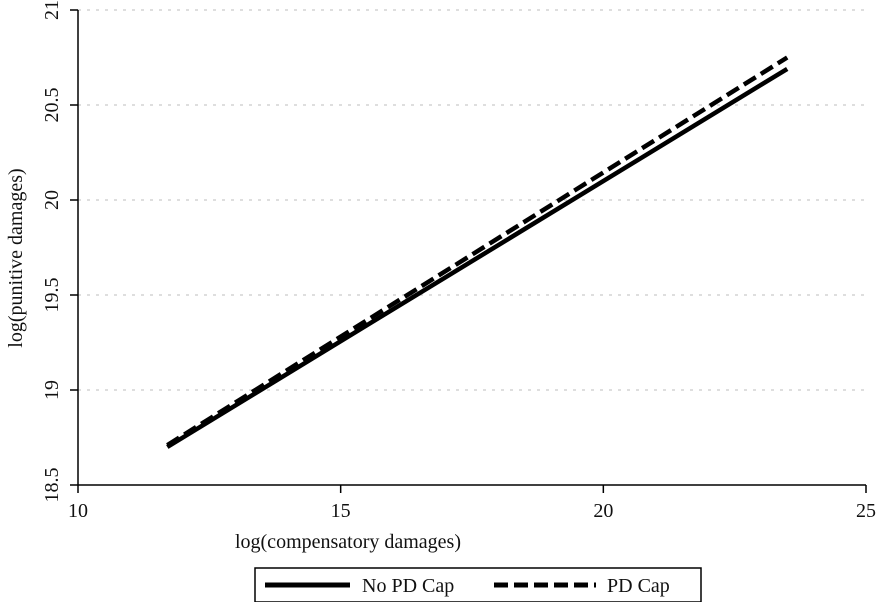 The width and height of the screenshot is (876, 602). I want to click on y-tick-label-4: 20.5, so click(52, 105).